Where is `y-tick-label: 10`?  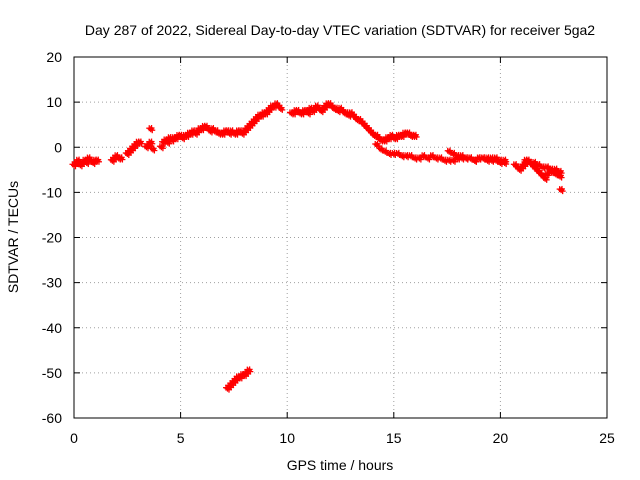 y-tick-label: 10 is located at coordinates (54, 102).